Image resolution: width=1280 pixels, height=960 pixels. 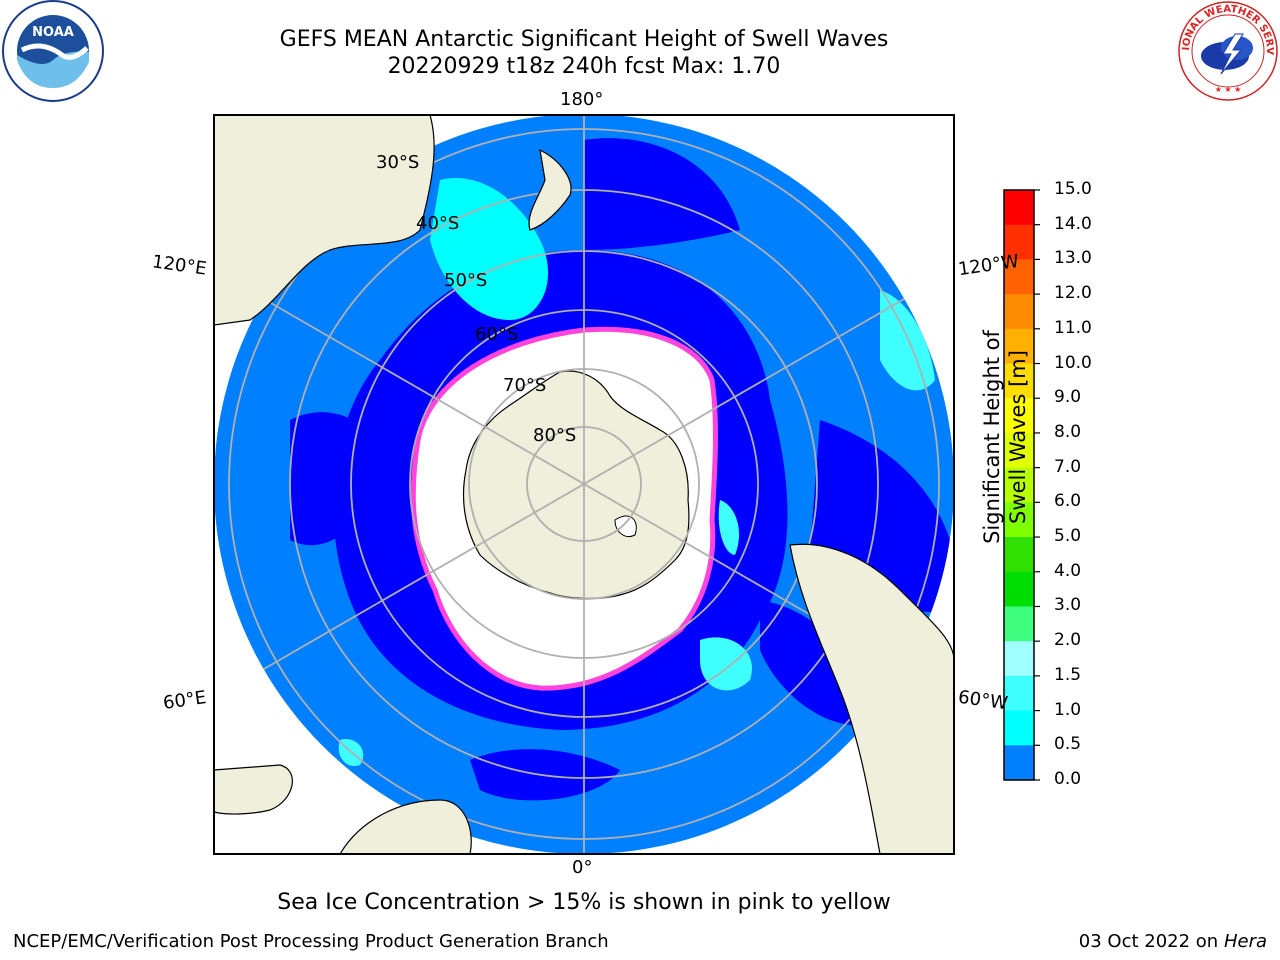 I want to click on new-zealand-landmass, so click(x=550, y=189).